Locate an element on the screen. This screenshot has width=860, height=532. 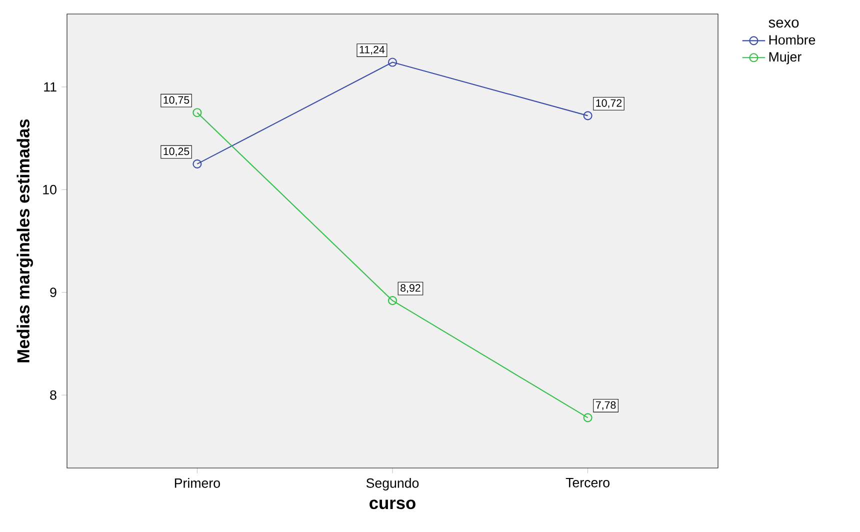
legend-label: Hombre is located at coordinates (792, 39).